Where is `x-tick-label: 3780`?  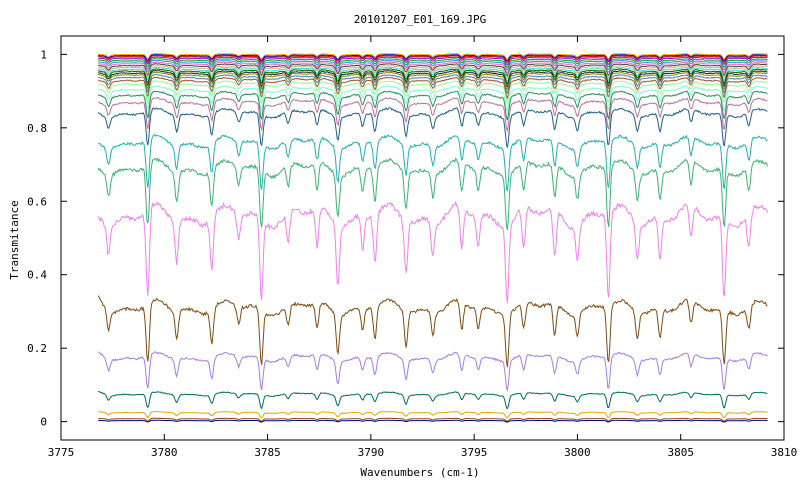
x-tick-label: 3780 is located at coordinates (164, 452).